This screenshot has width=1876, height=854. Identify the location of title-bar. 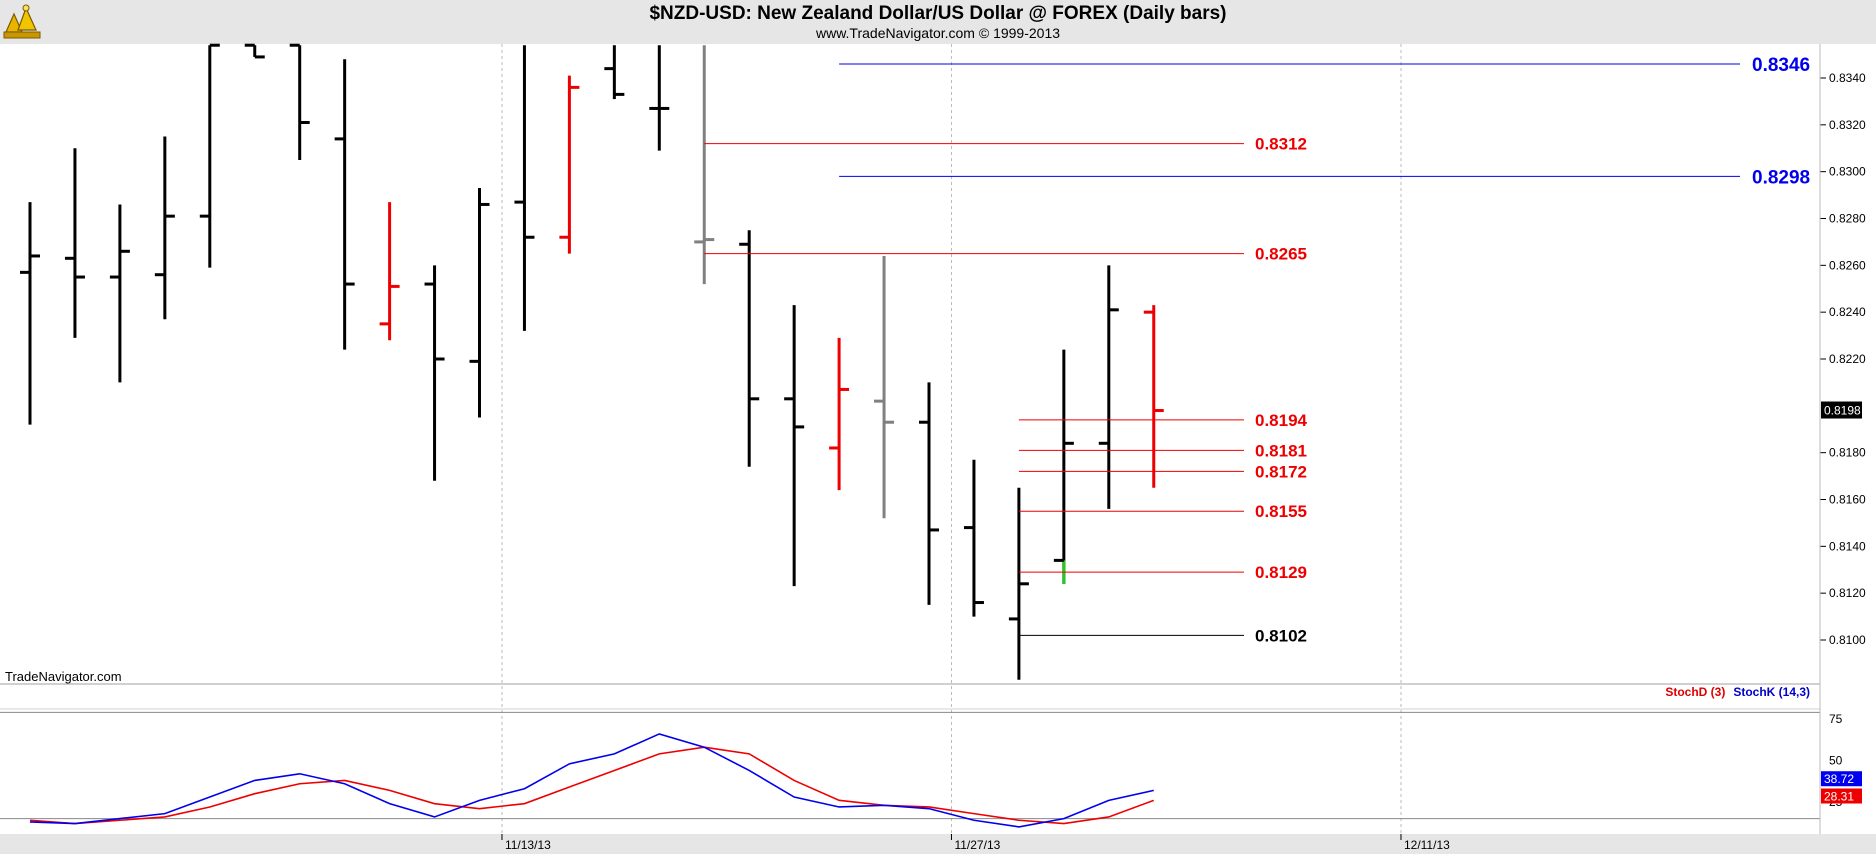
(938, 22).